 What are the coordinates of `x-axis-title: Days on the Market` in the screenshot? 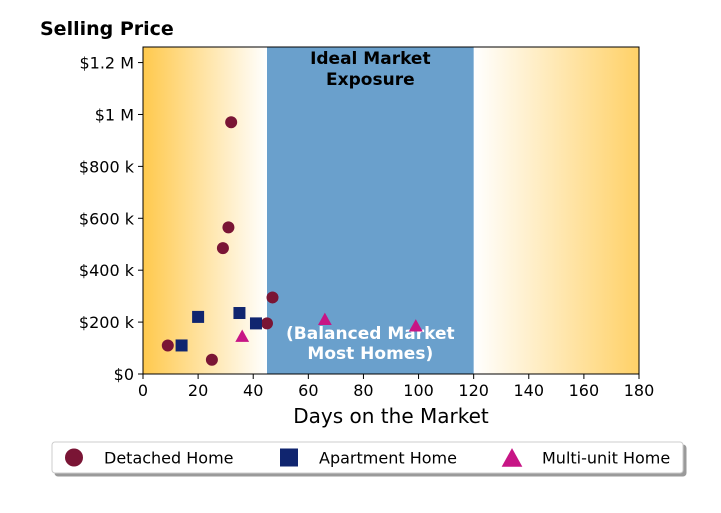 It's located at (391, 416).